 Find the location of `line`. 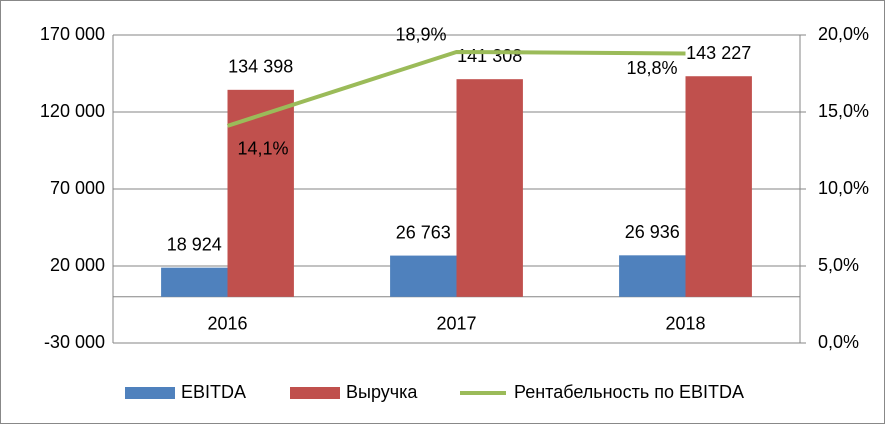

line is located at coordinates (456, 88).